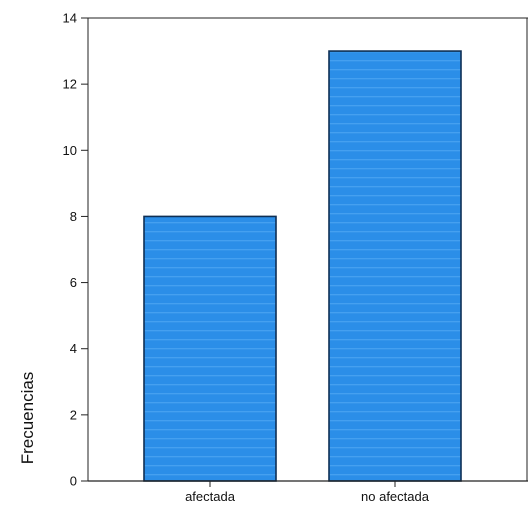  What do you see at coordinates (73, 282) in the screenshot?
I see `y-tick-label: 6` at bounding box center [73, 282].